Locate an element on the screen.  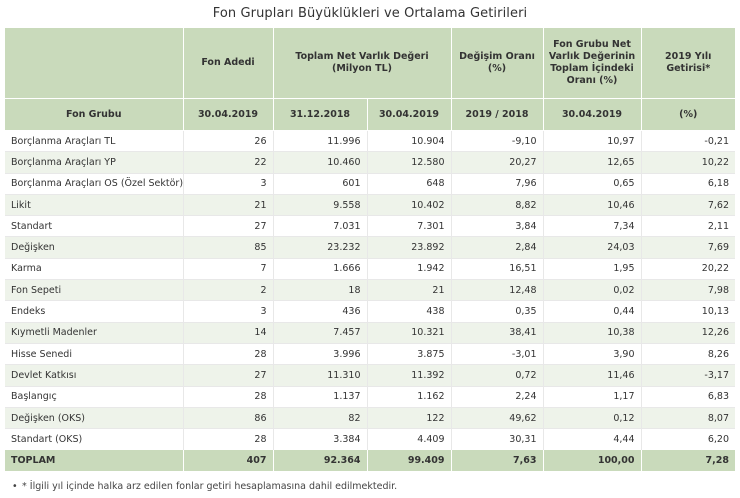
cell-return: 10,22 is located at coordinates (687, 162).